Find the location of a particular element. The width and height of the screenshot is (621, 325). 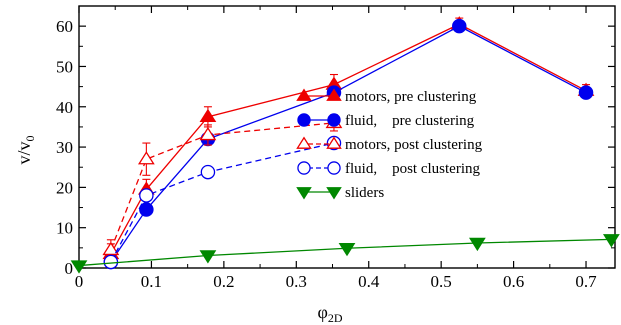

x-tick-label: 0 is located at coordinates (79, 281).